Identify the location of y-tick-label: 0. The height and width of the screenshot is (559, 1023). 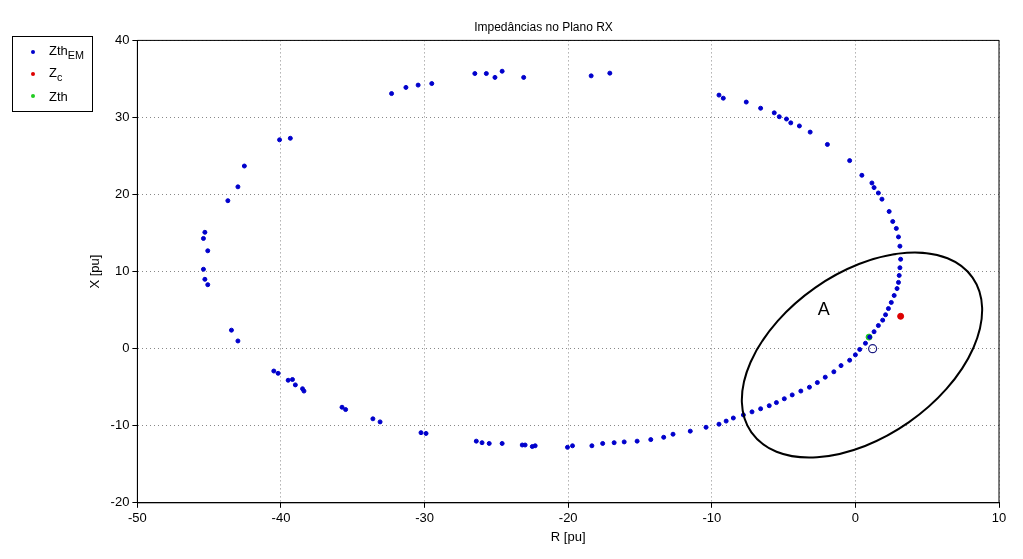
(126, 348).